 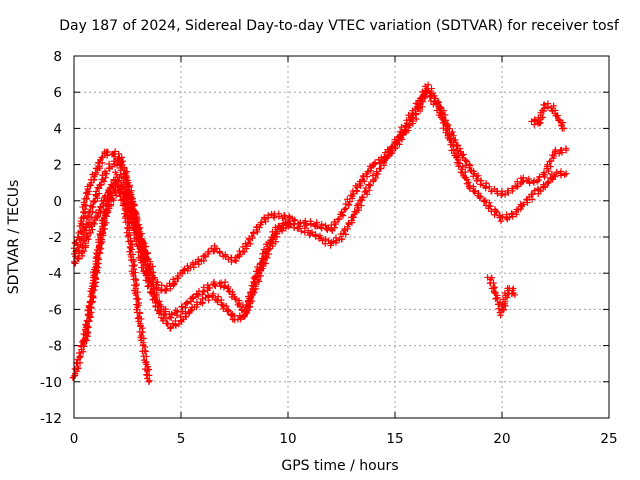 What do you see at coordinates (55, 310) in the screenshot?
I see `y-tick-label: -6` at bounding box center [55, 310].